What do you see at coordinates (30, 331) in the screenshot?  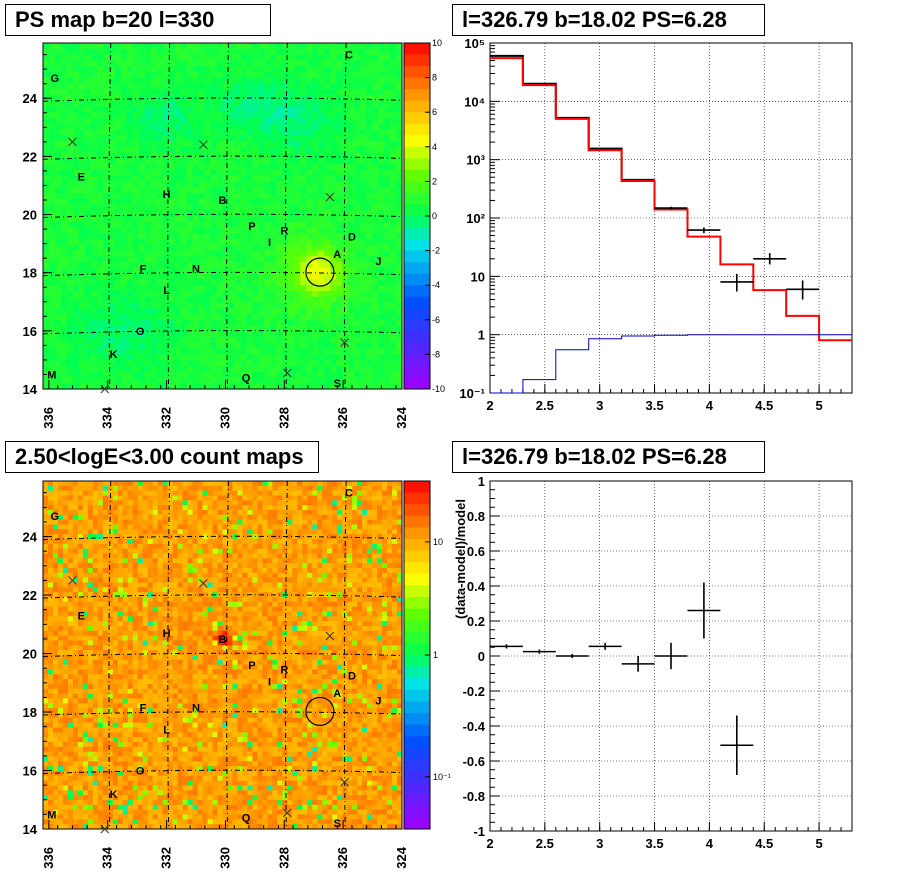 I see `ps-map-ytick-label: 16` at bounding box center [30, 331].